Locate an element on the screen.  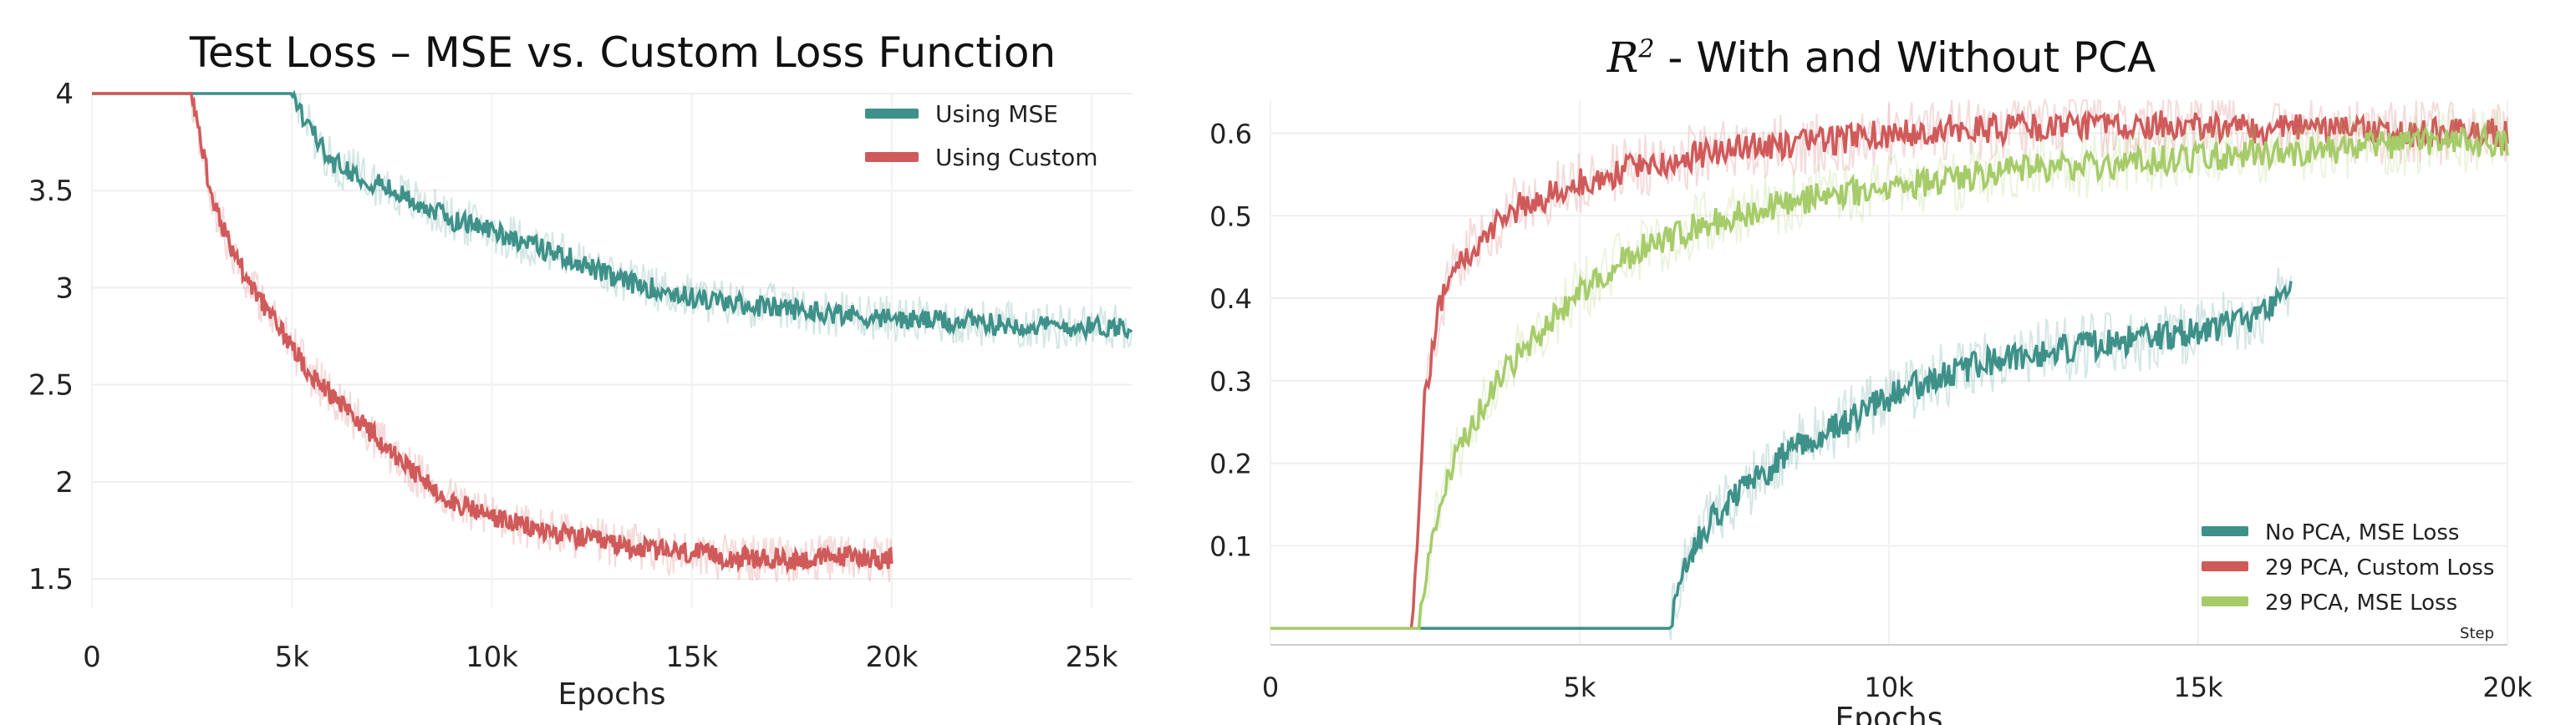
legend-label: Using MSE is located at coordinates (996, 114).